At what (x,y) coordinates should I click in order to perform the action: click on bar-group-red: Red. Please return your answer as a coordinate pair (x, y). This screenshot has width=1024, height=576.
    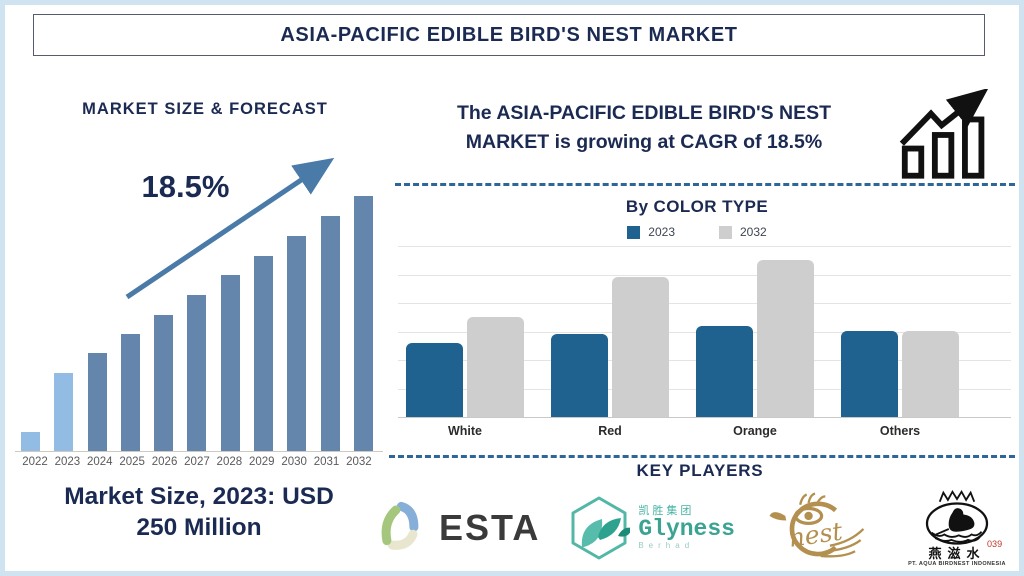
    Looking at the image, I should click on (610, 342).